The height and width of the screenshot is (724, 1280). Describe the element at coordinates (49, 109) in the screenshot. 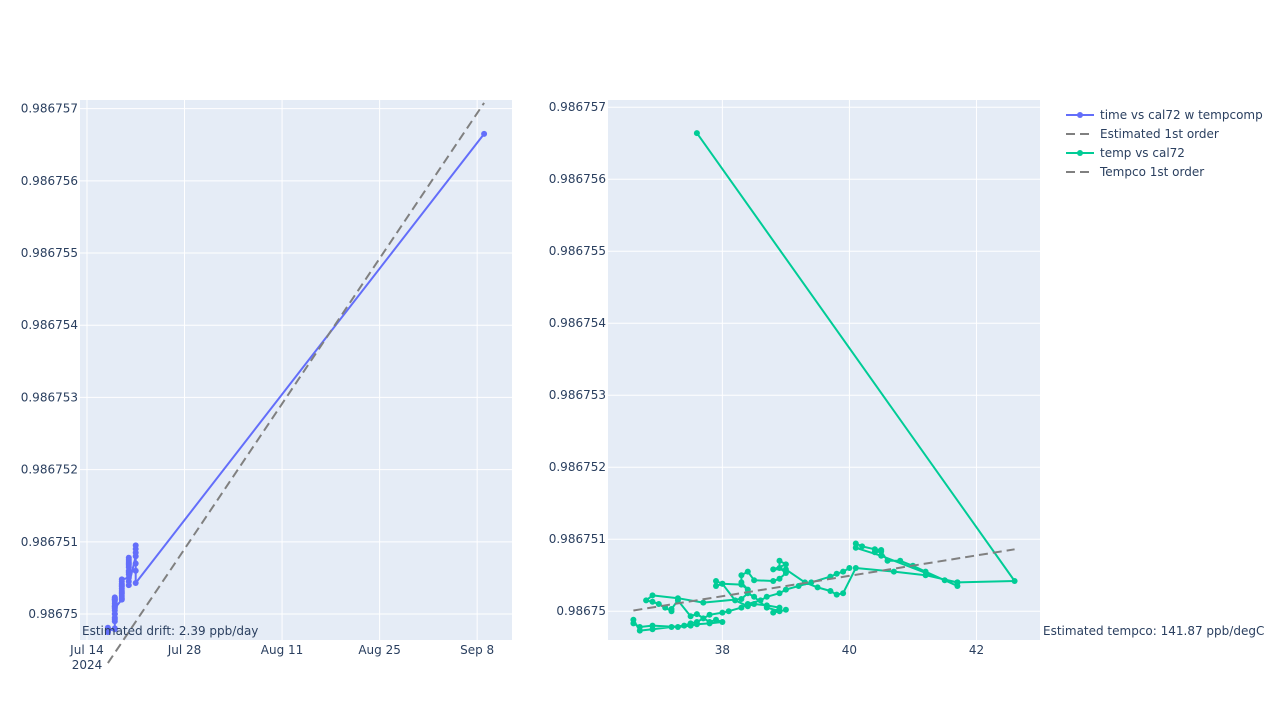

I see `drift-y-tick-label: 0.986757` at that location.